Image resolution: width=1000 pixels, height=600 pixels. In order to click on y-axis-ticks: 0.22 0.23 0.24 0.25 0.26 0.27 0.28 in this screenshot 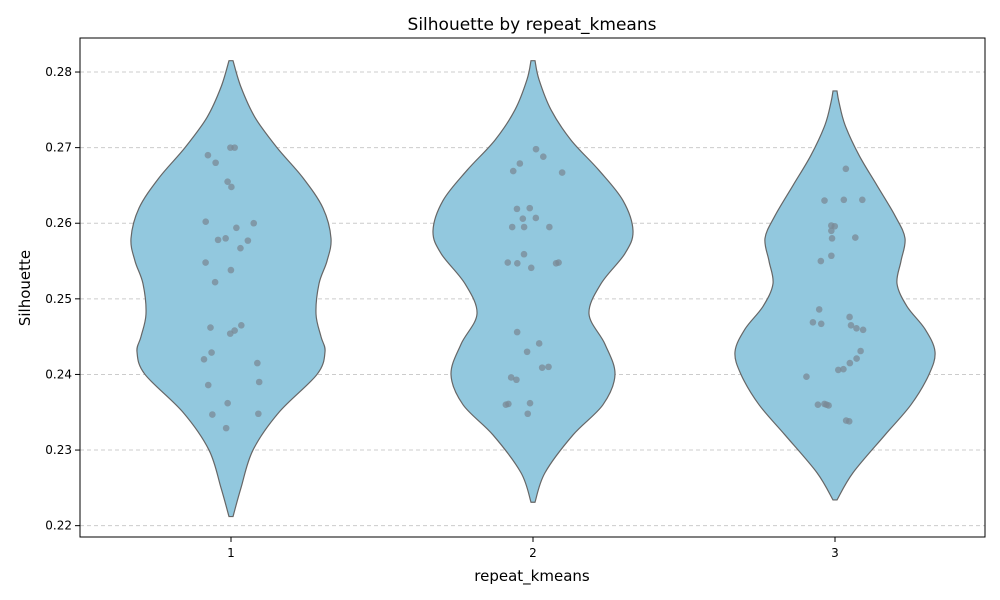, I will do `click(62, 299)`.